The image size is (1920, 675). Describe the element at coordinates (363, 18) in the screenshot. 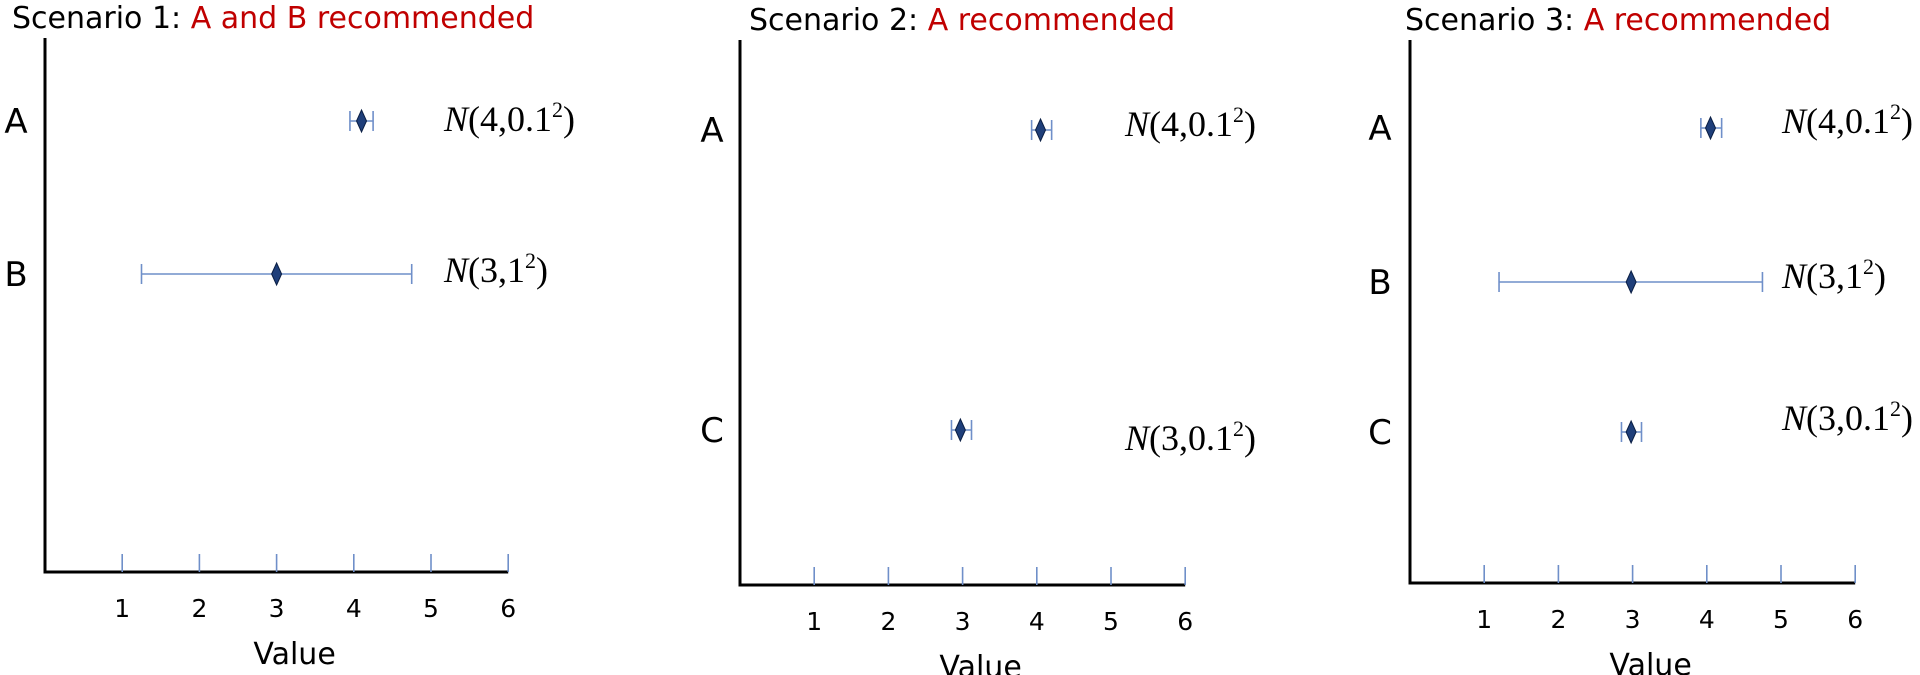

I see `chart-title-highlight: A and B recommended` at that location.